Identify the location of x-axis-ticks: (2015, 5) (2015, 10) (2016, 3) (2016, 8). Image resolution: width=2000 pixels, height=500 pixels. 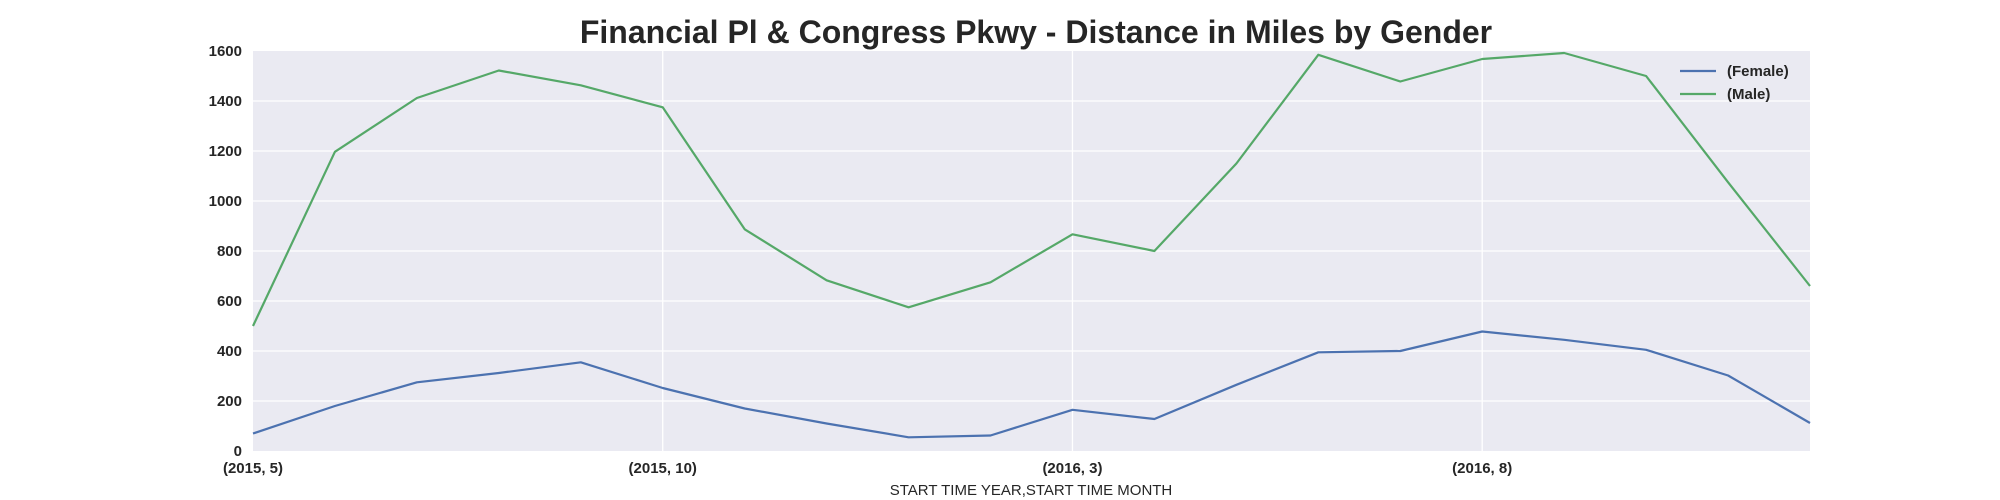
(867, 468).